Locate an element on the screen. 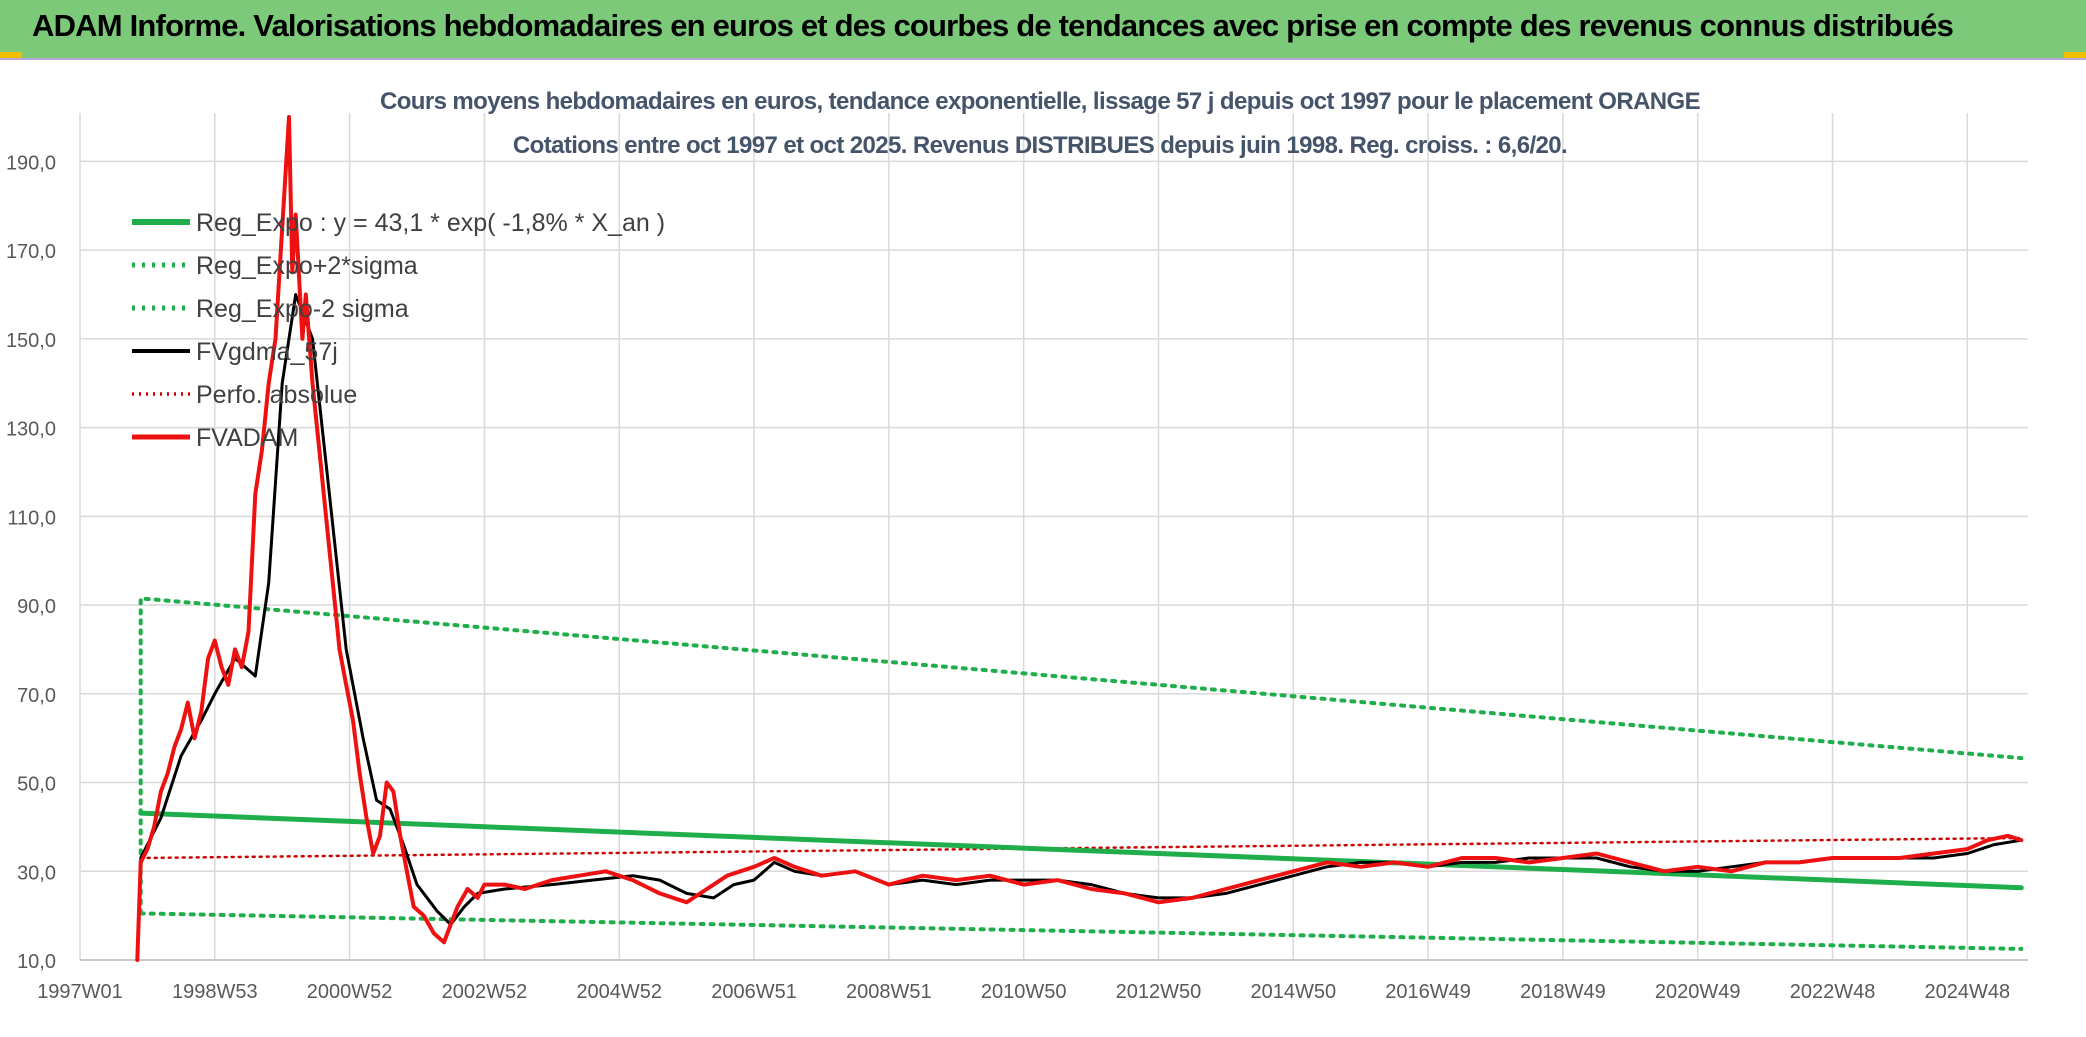 The width and height of the screenshot is (2086, 1037). x-tick-label: 2020W49 is located at coordinates (1698, 992).